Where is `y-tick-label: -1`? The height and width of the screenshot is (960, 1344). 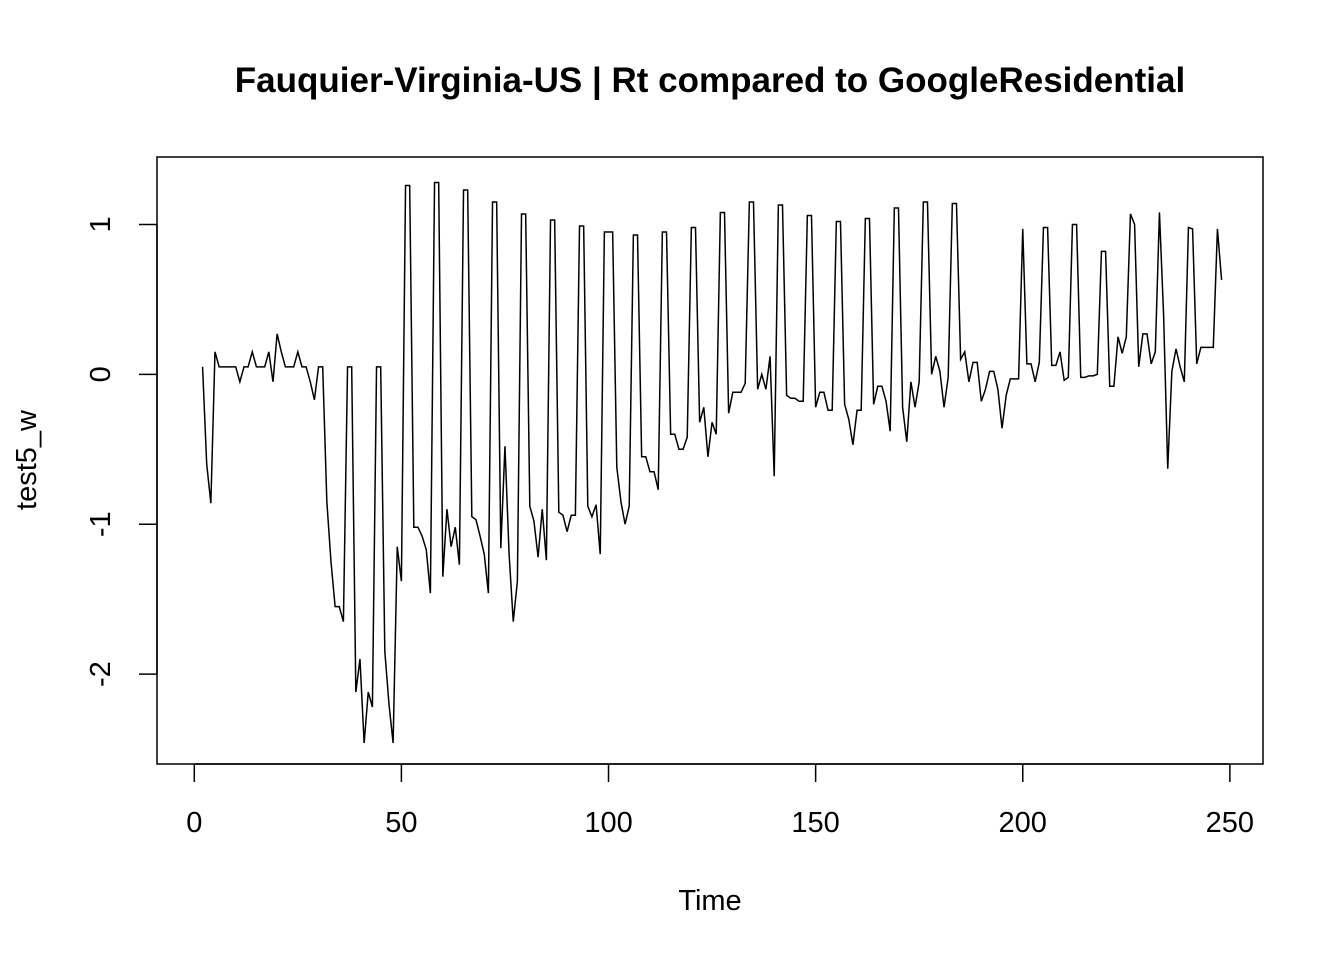 y-tick-label: -1 is located at coordinates (101, 524).